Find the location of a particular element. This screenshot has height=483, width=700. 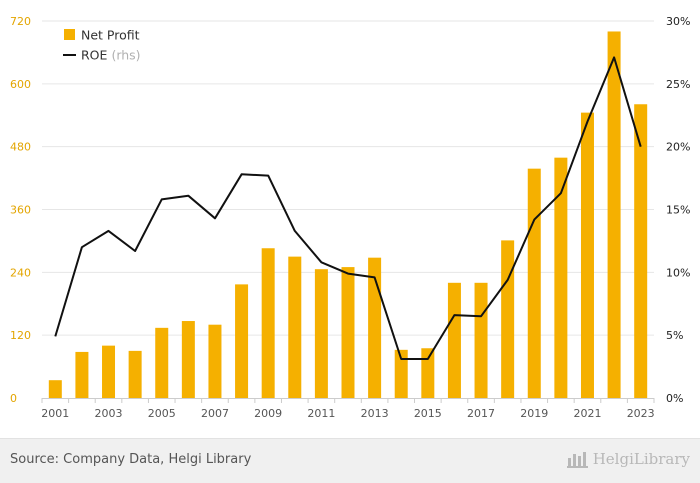

left-tick-label: 0 is located at coordinates (13, 398).